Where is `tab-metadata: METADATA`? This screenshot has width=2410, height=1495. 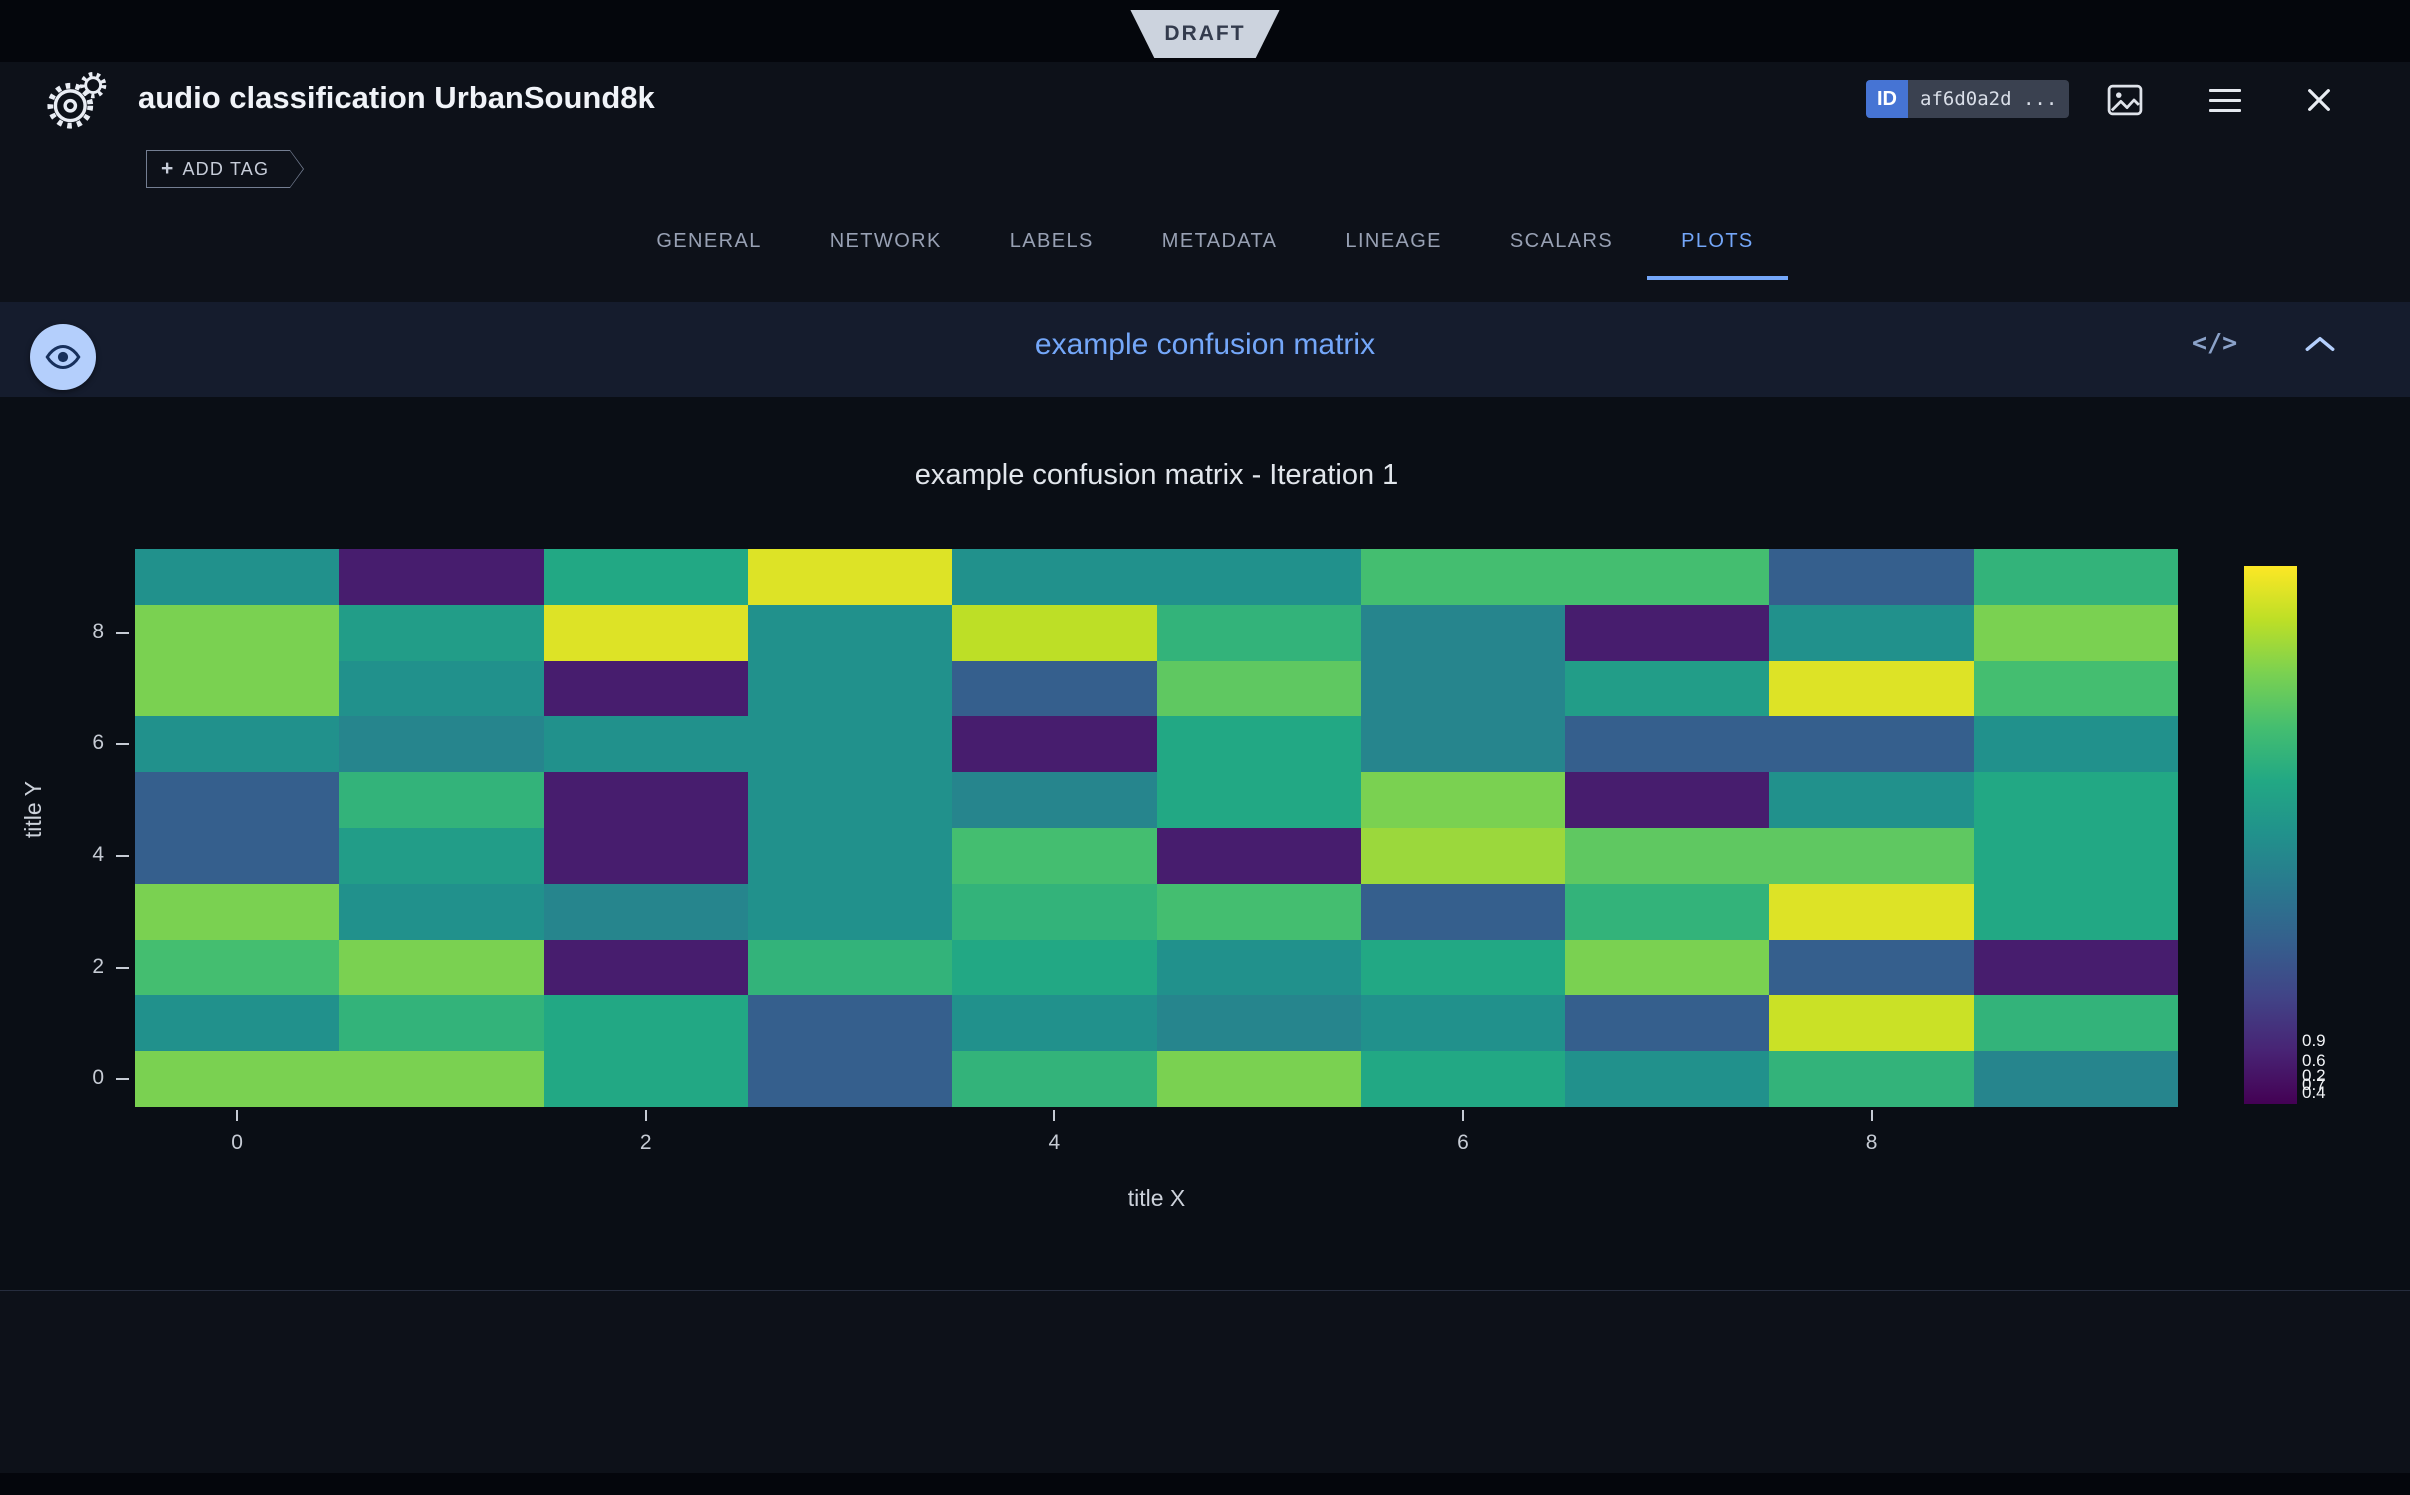 tab-metadata: METADATA is located at coordinates (1219, 240).